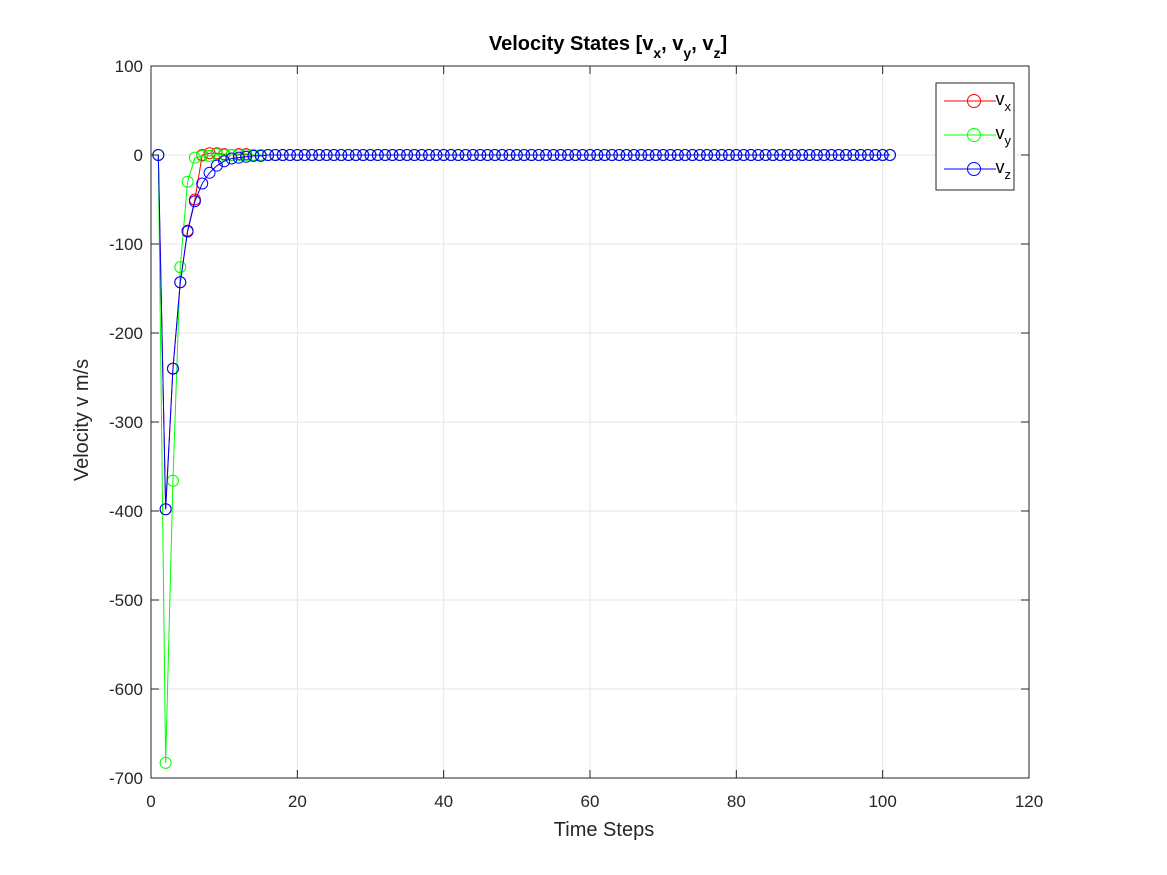 The image size is (1167, 875). What do you see at coordinates (126, 600) in the screenshot?
I see `y-tick-label: -500` at bounding box center [126, 600].